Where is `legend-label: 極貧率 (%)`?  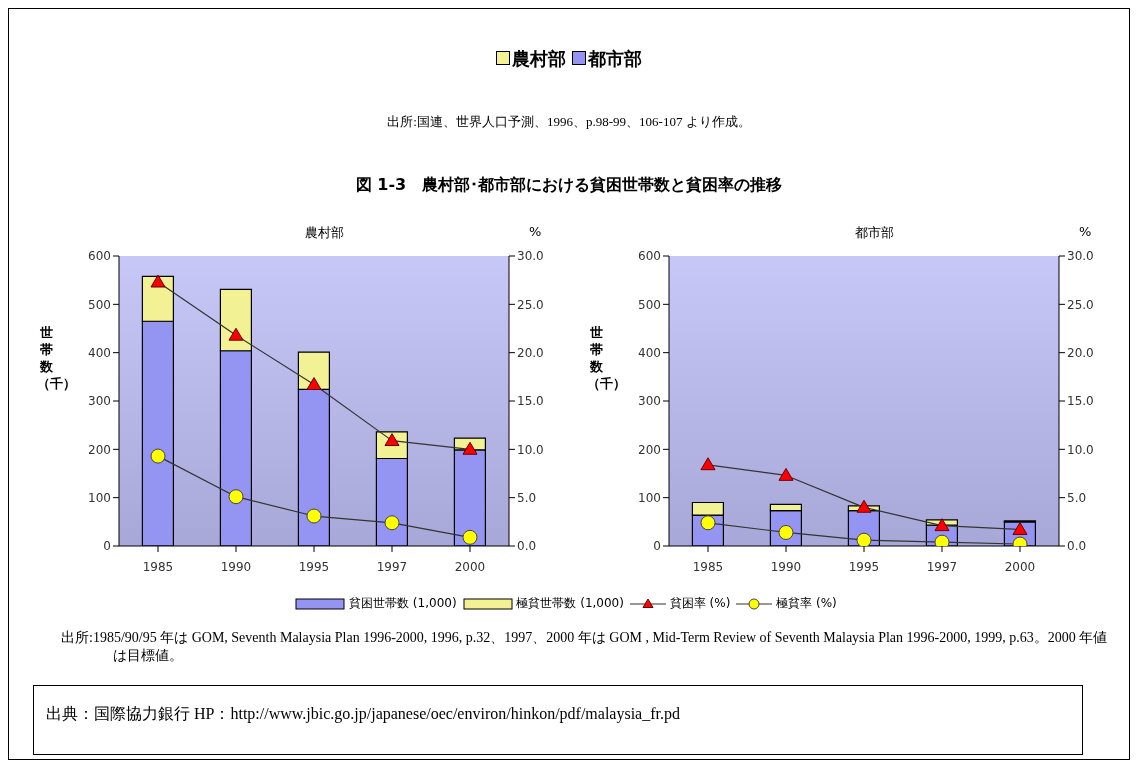 legend-label: 極貧率 (%) is located at coordinates (806, 603).